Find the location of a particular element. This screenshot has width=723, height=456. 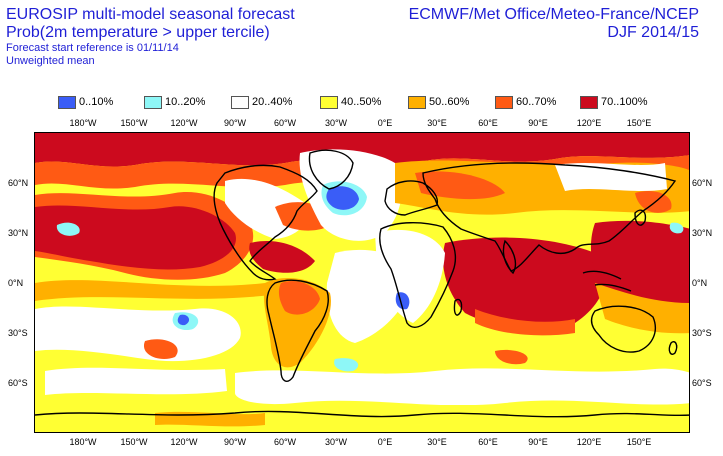

x-tick-bottom: 120°W is located at coordinates (184, 442).